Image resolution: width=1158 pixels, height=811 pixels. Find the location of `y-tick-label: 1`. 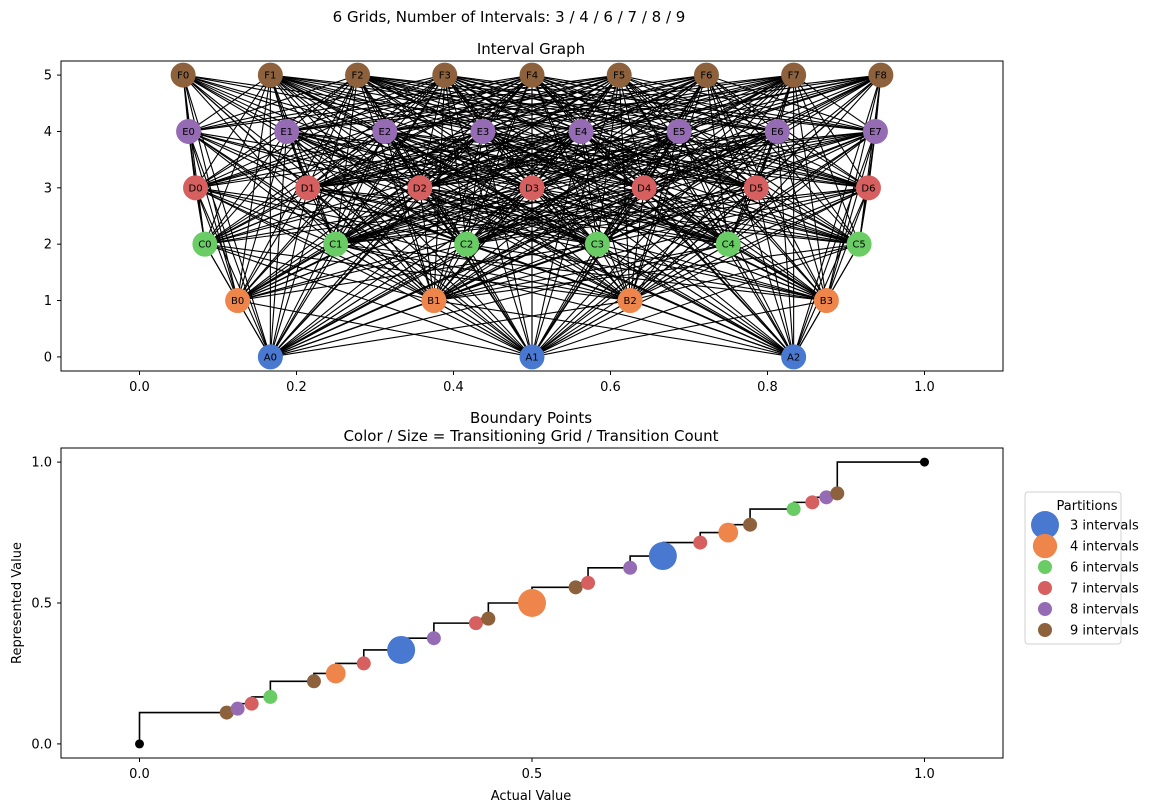

y-tick-label: 1 is located at coordinates (48, 301).